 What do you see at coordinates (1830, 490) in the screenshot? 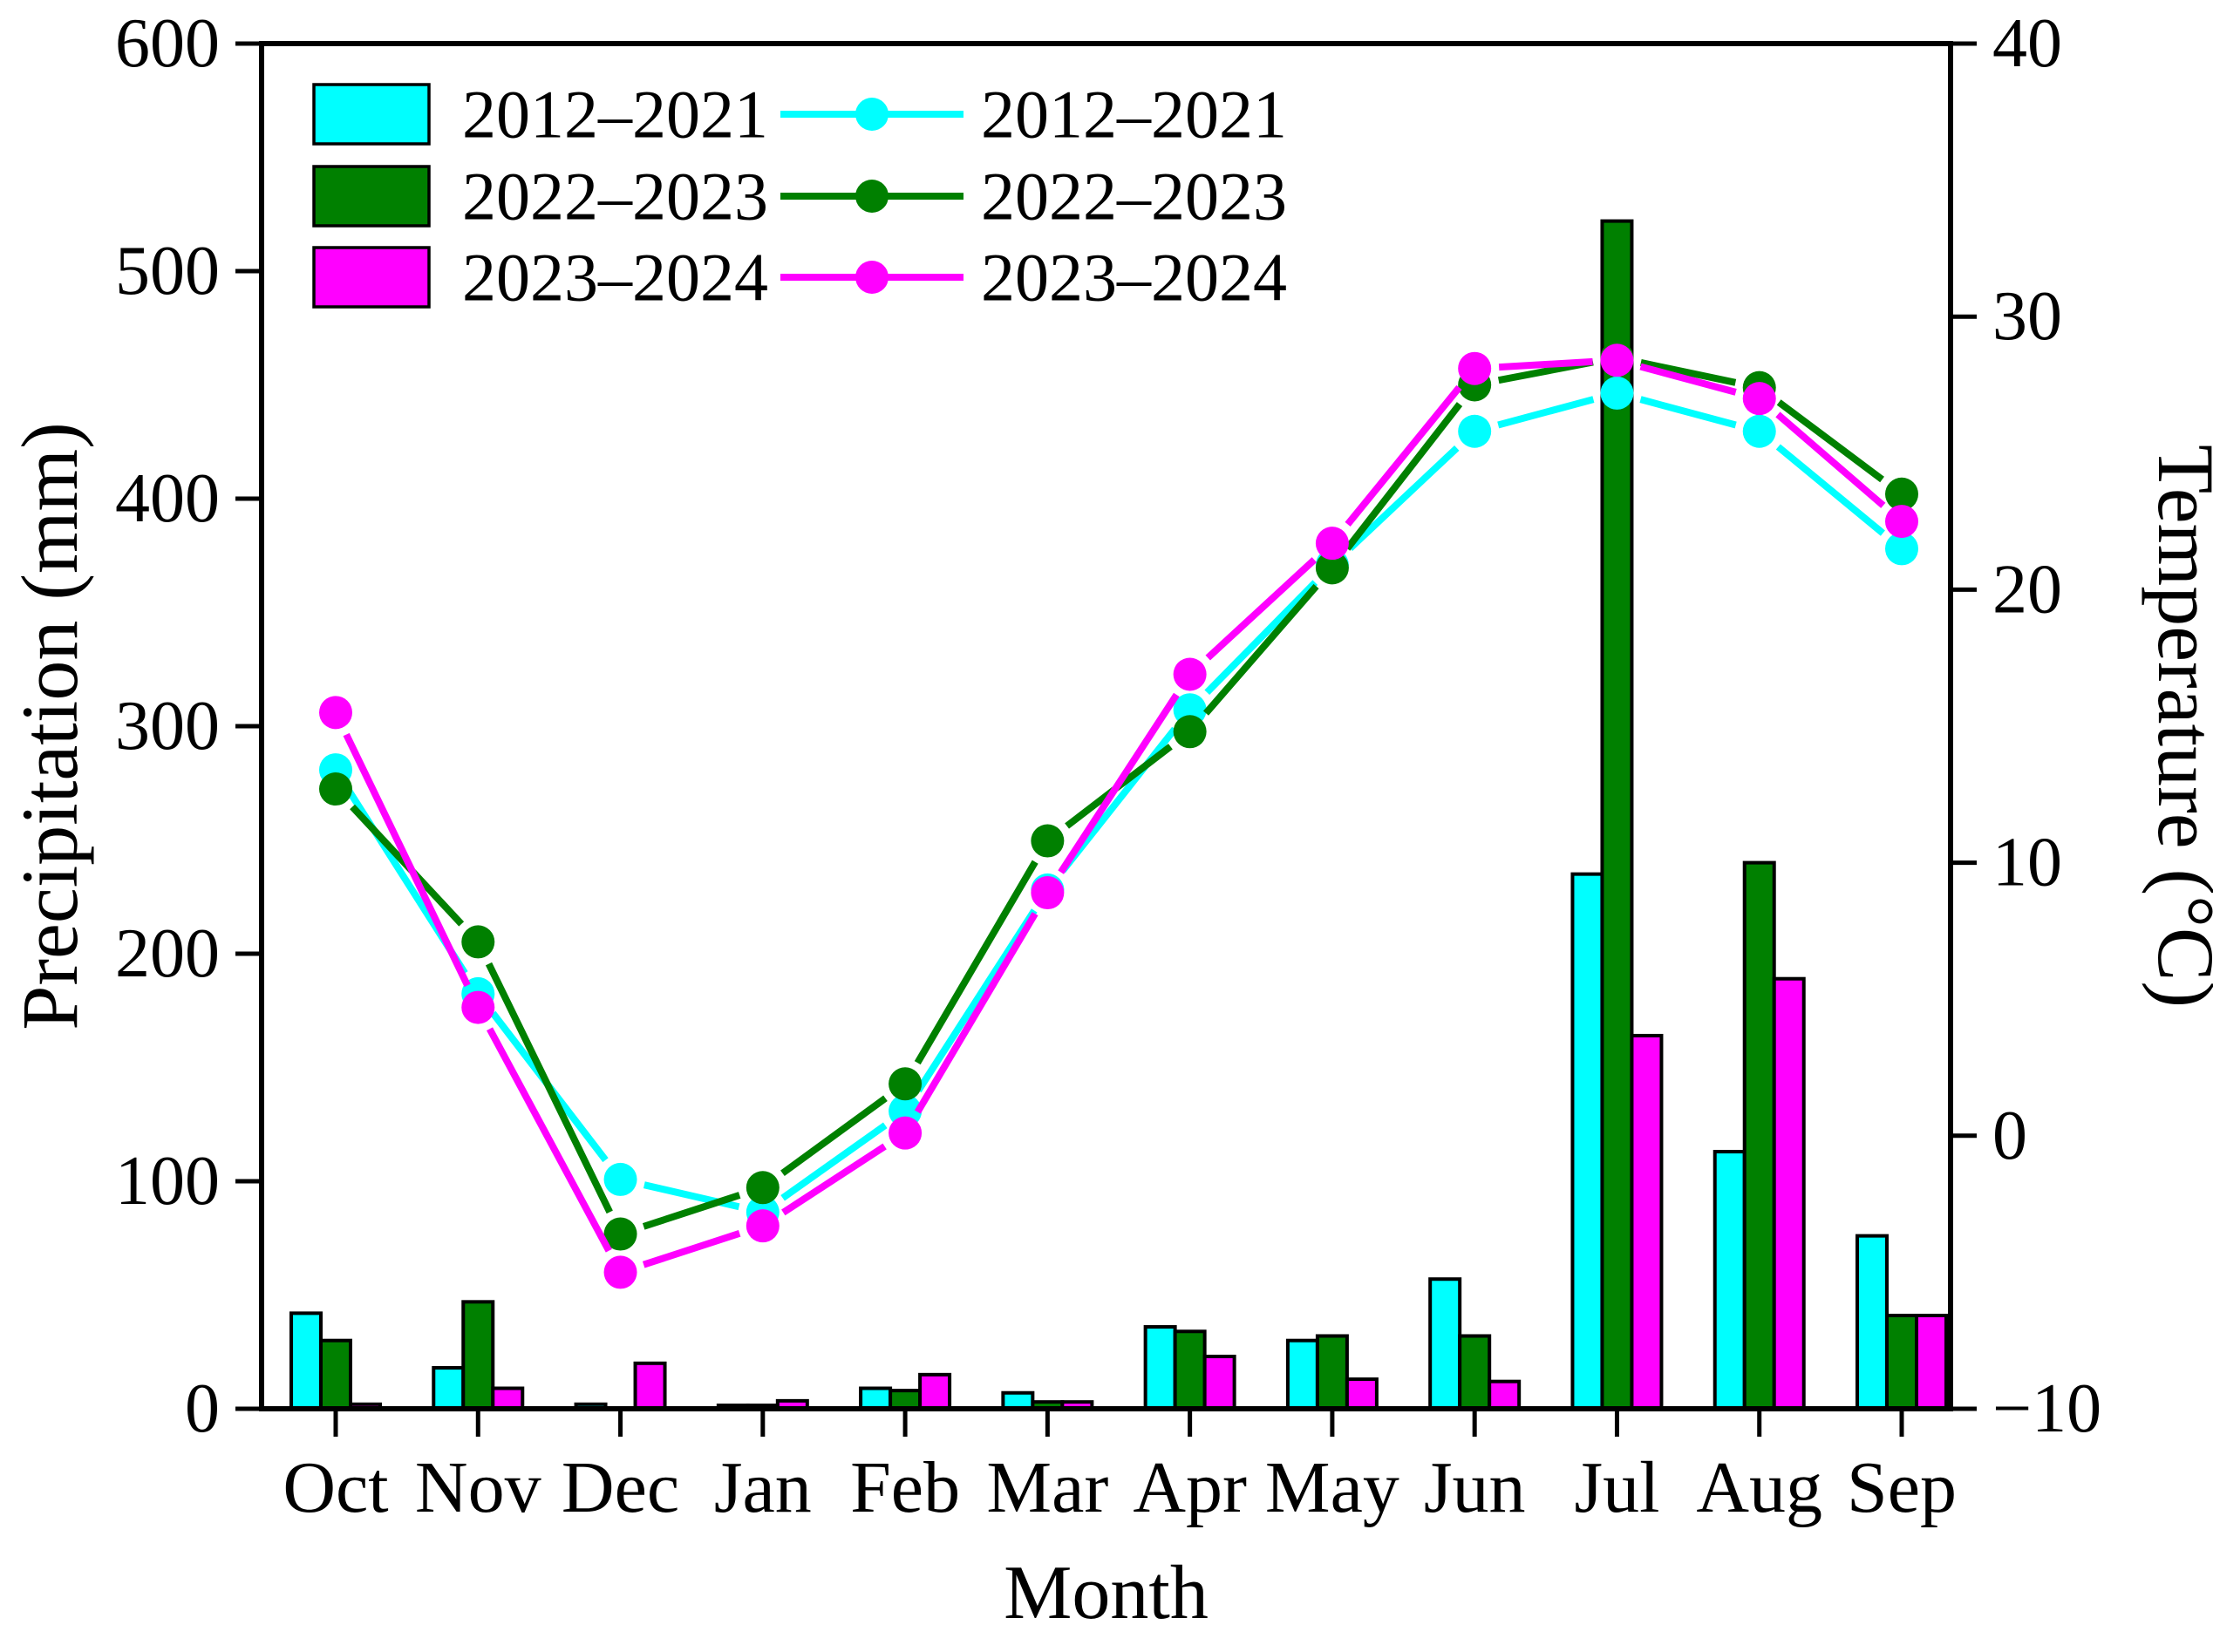
I see `line-segment-2012-2021-aug` at bounding box center [1830, 490].